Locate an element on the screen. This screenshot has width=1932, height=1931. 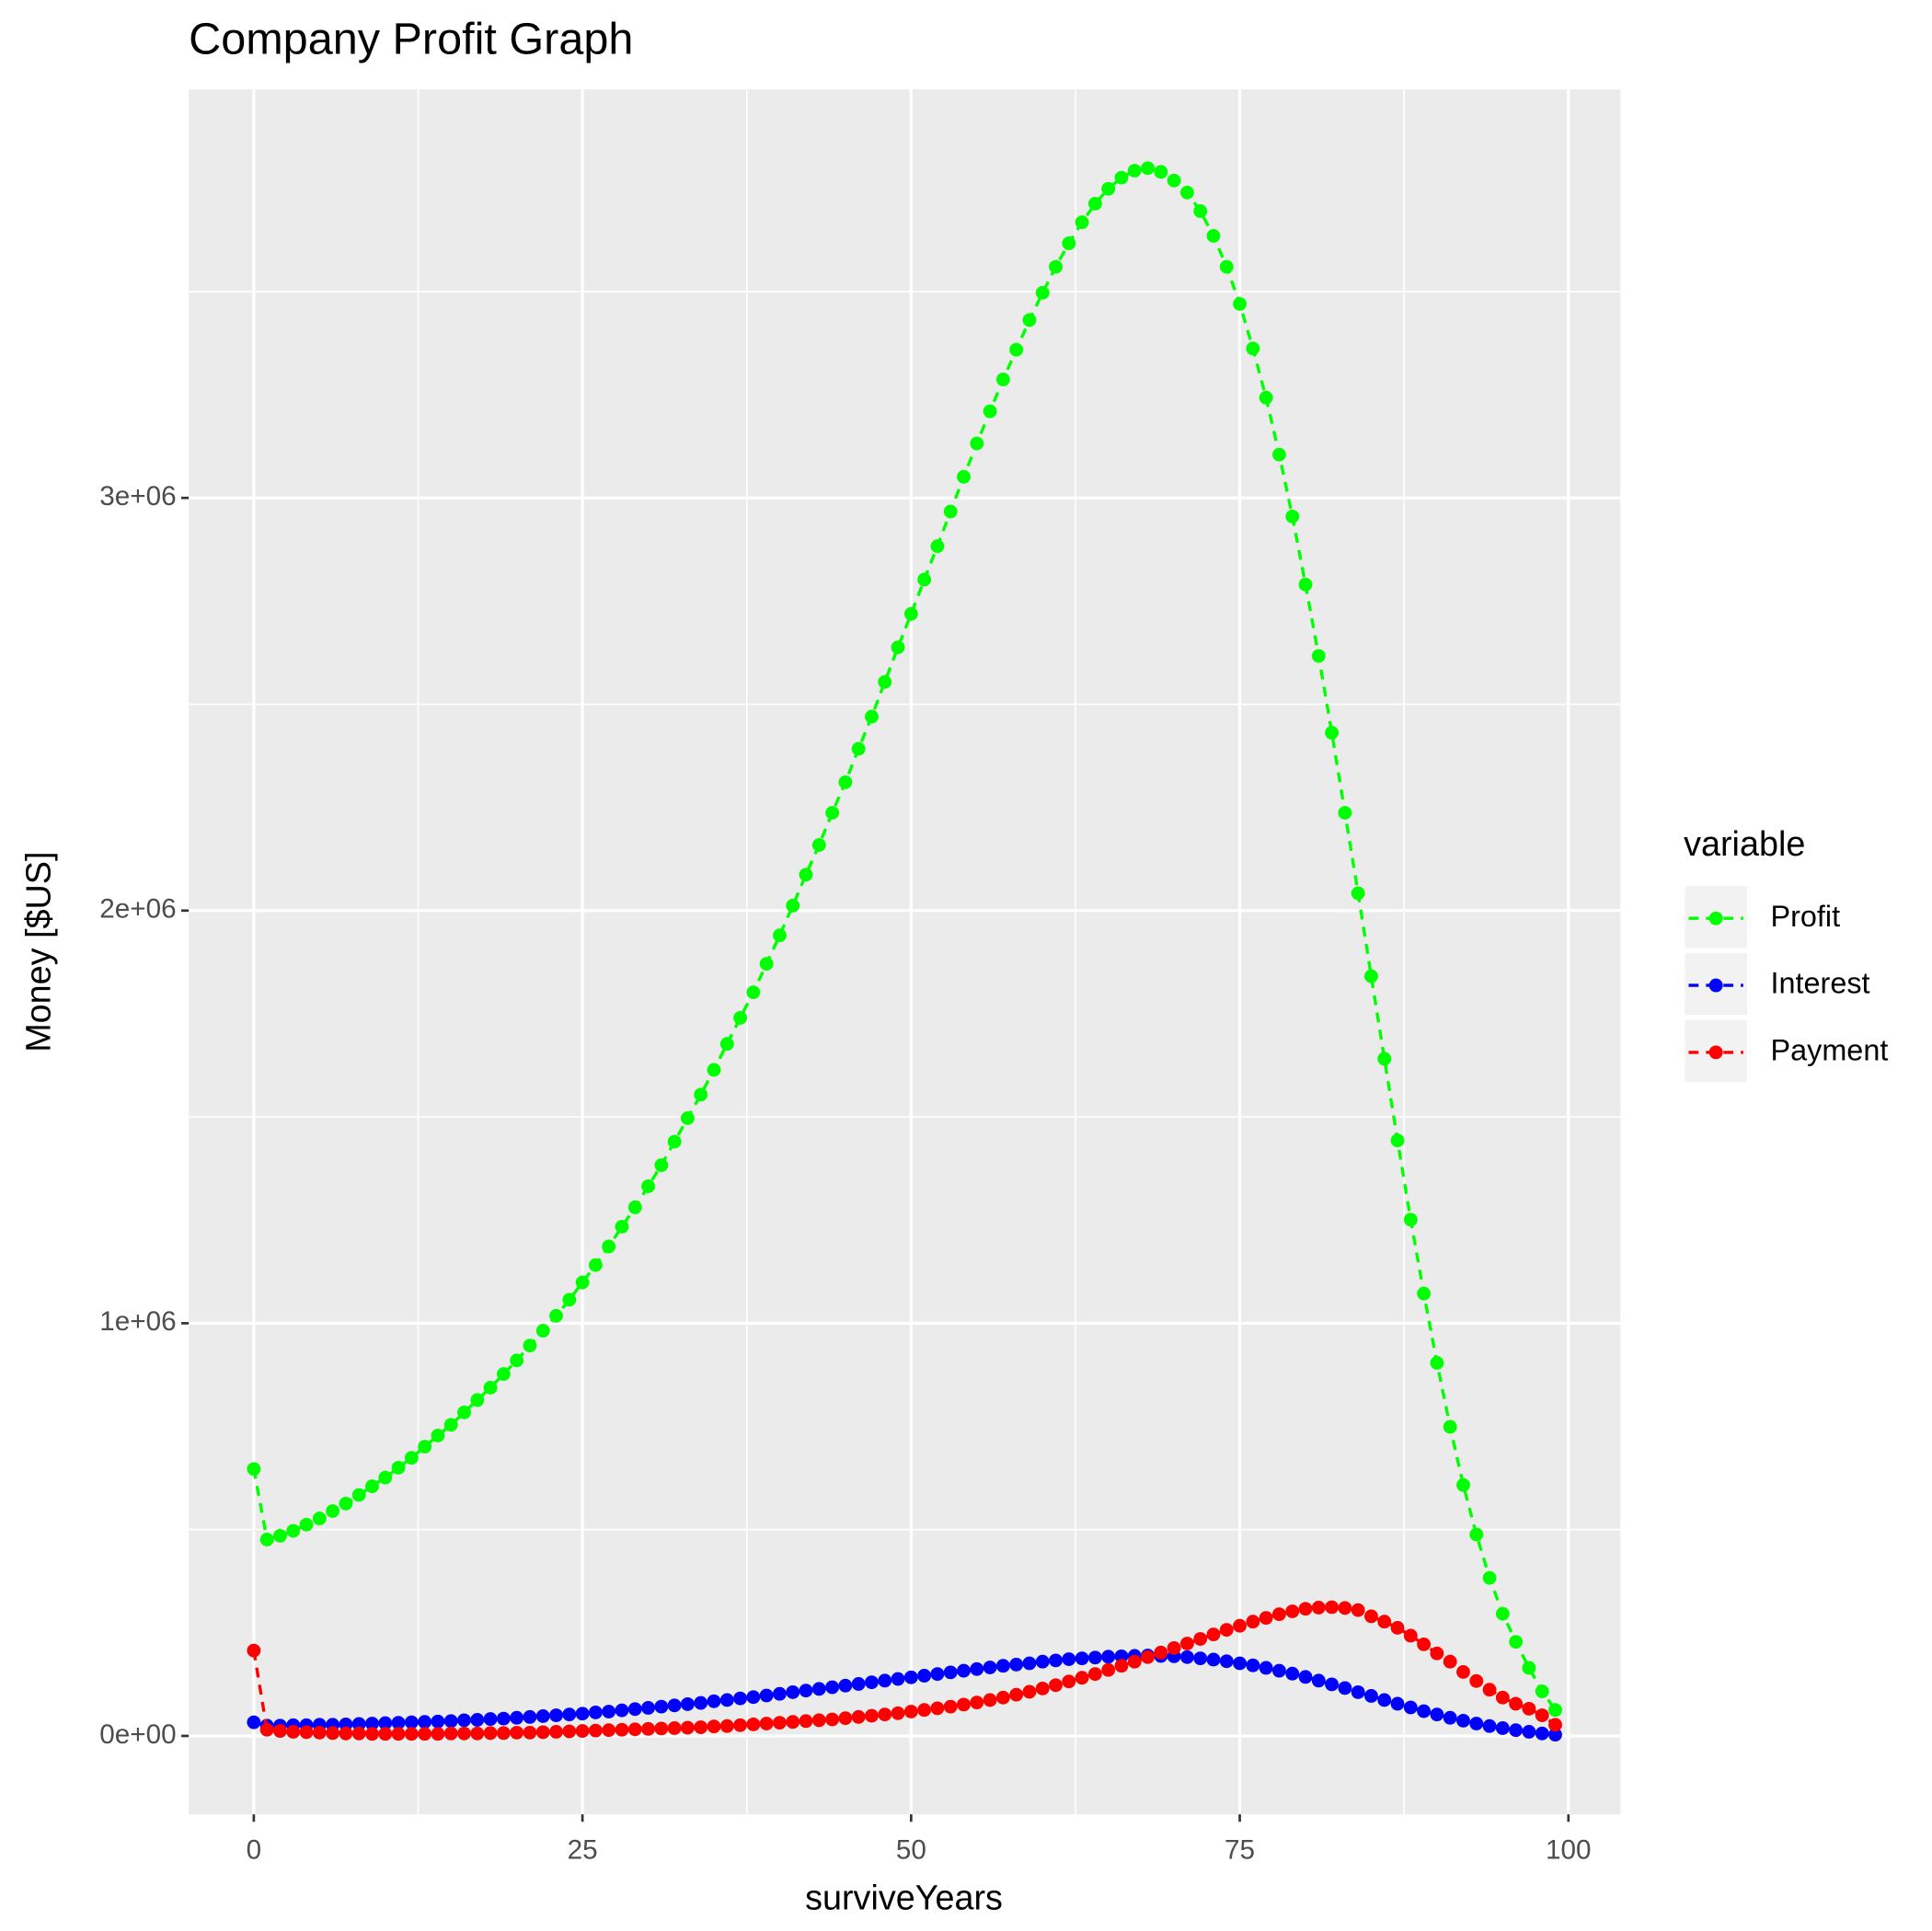
legend-point is located at coordinates (1715, 986).